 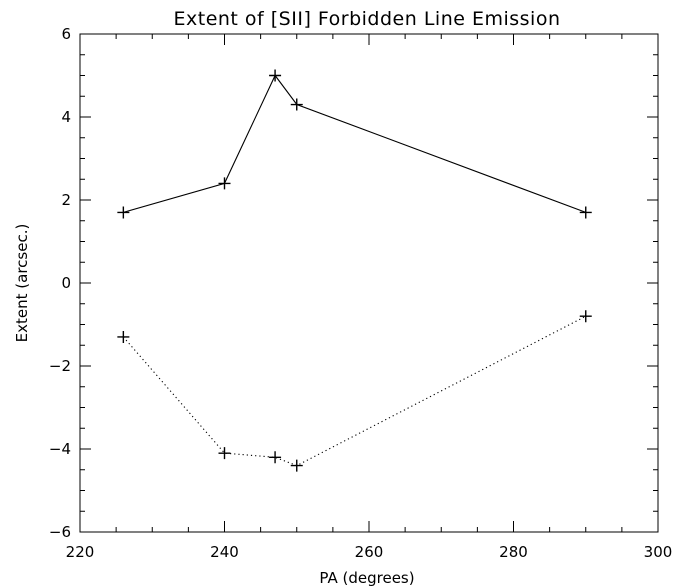 I want to click on x-tick-label: 260, so click(x=369, y=552).